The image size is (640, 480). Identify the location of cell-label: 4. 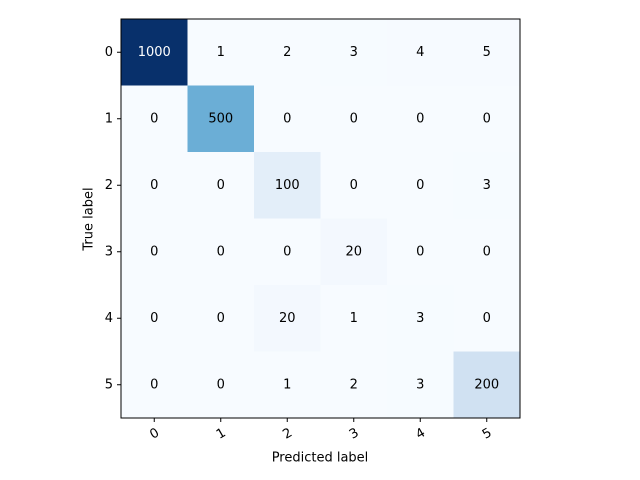
(420, 52).